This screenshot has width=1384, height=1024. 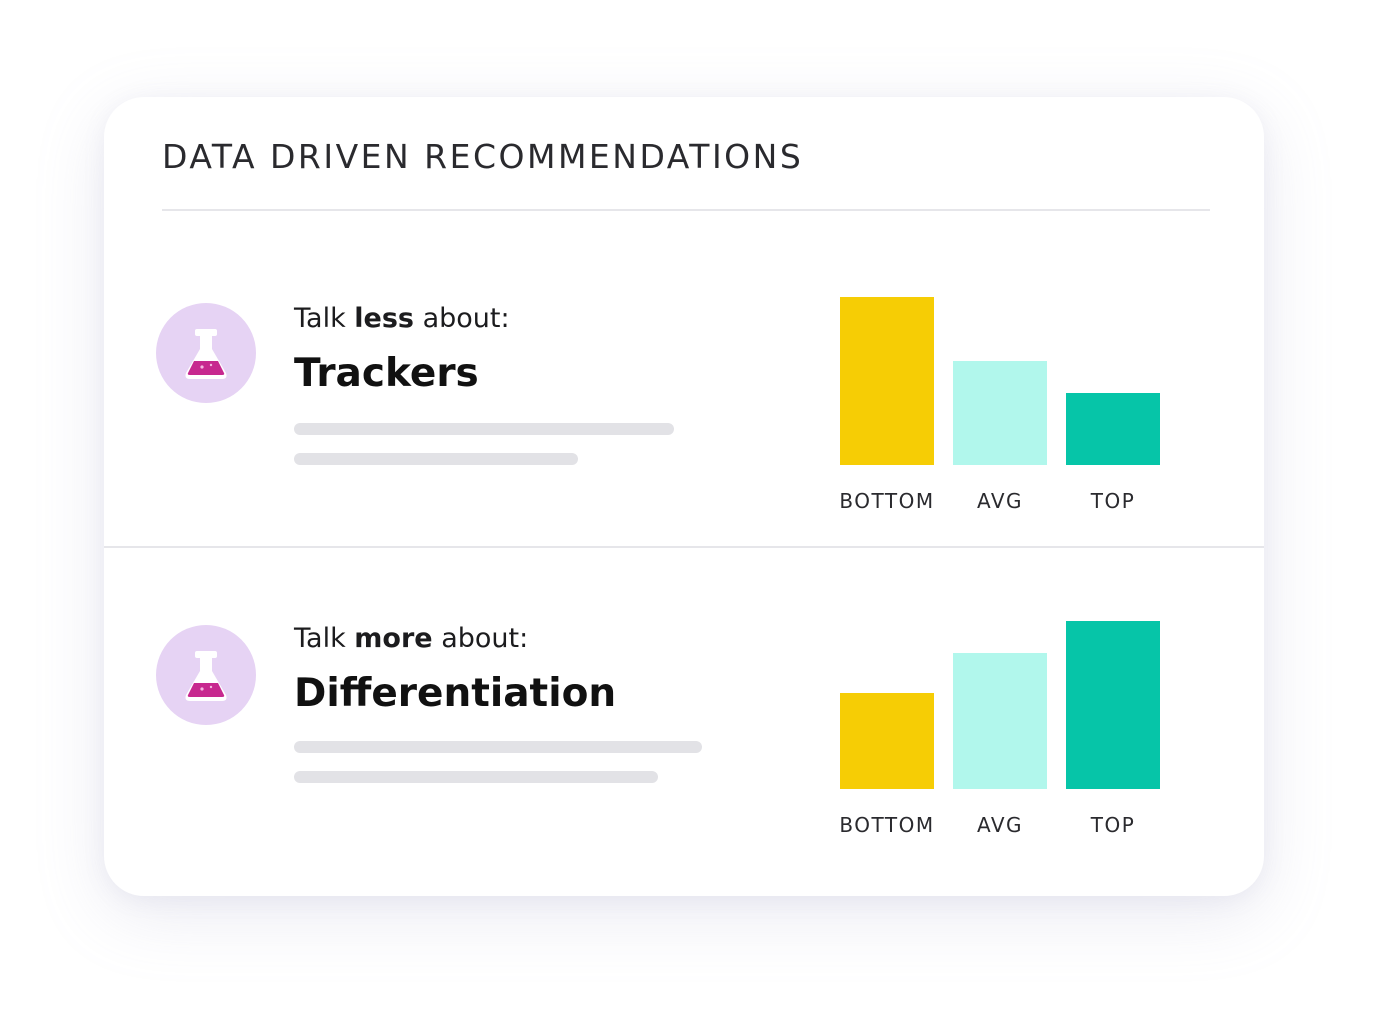 What do you see at coordinates (483, 156) in the screenshot?
I see `card-title: DATA DRIVEN RECOMMENDATIONS` at bounding box center [483, 156].